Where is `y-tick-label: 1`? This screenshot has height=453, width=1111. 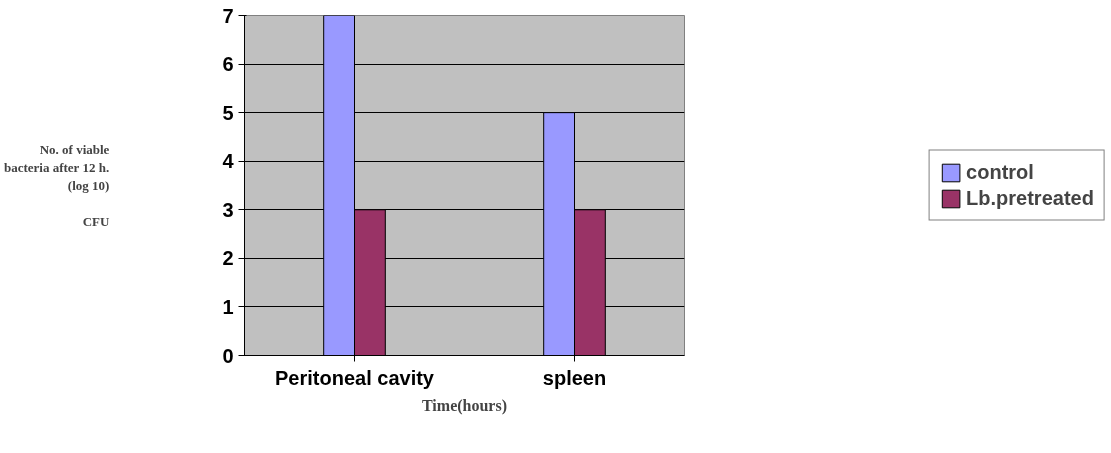
y-tick-label: 1 is located at coordinates (228, 306).